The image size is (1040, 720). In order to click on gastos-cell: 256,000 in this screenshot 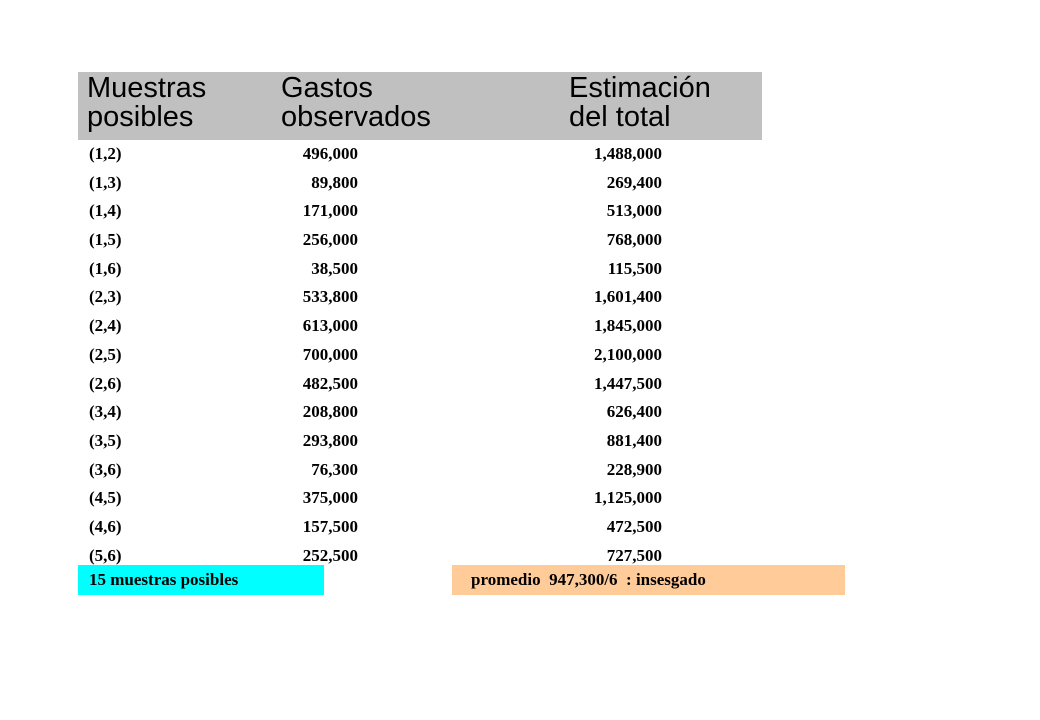, I will do `click(330, 240)`.